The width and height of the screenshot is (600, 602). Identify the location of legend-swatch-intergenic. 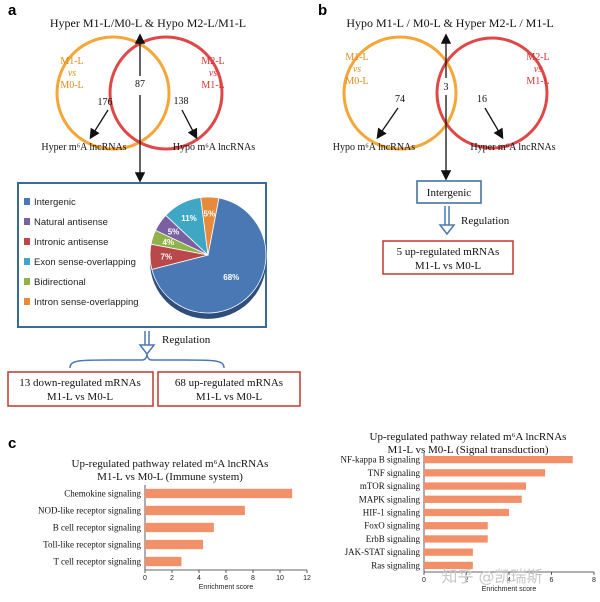
(27, 201).